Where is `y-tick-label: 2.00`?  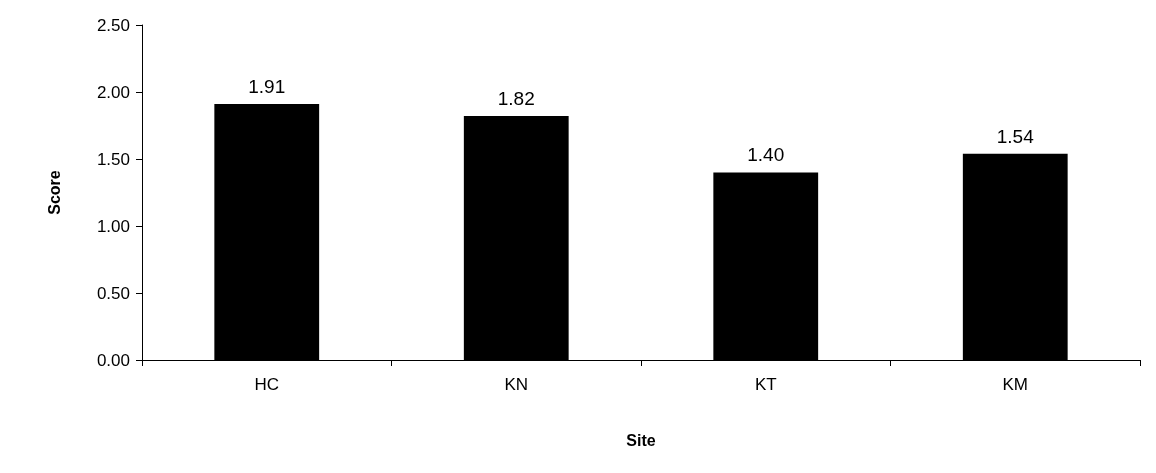 y-tick-label: 2.00 is located at coordinates (113, 92).